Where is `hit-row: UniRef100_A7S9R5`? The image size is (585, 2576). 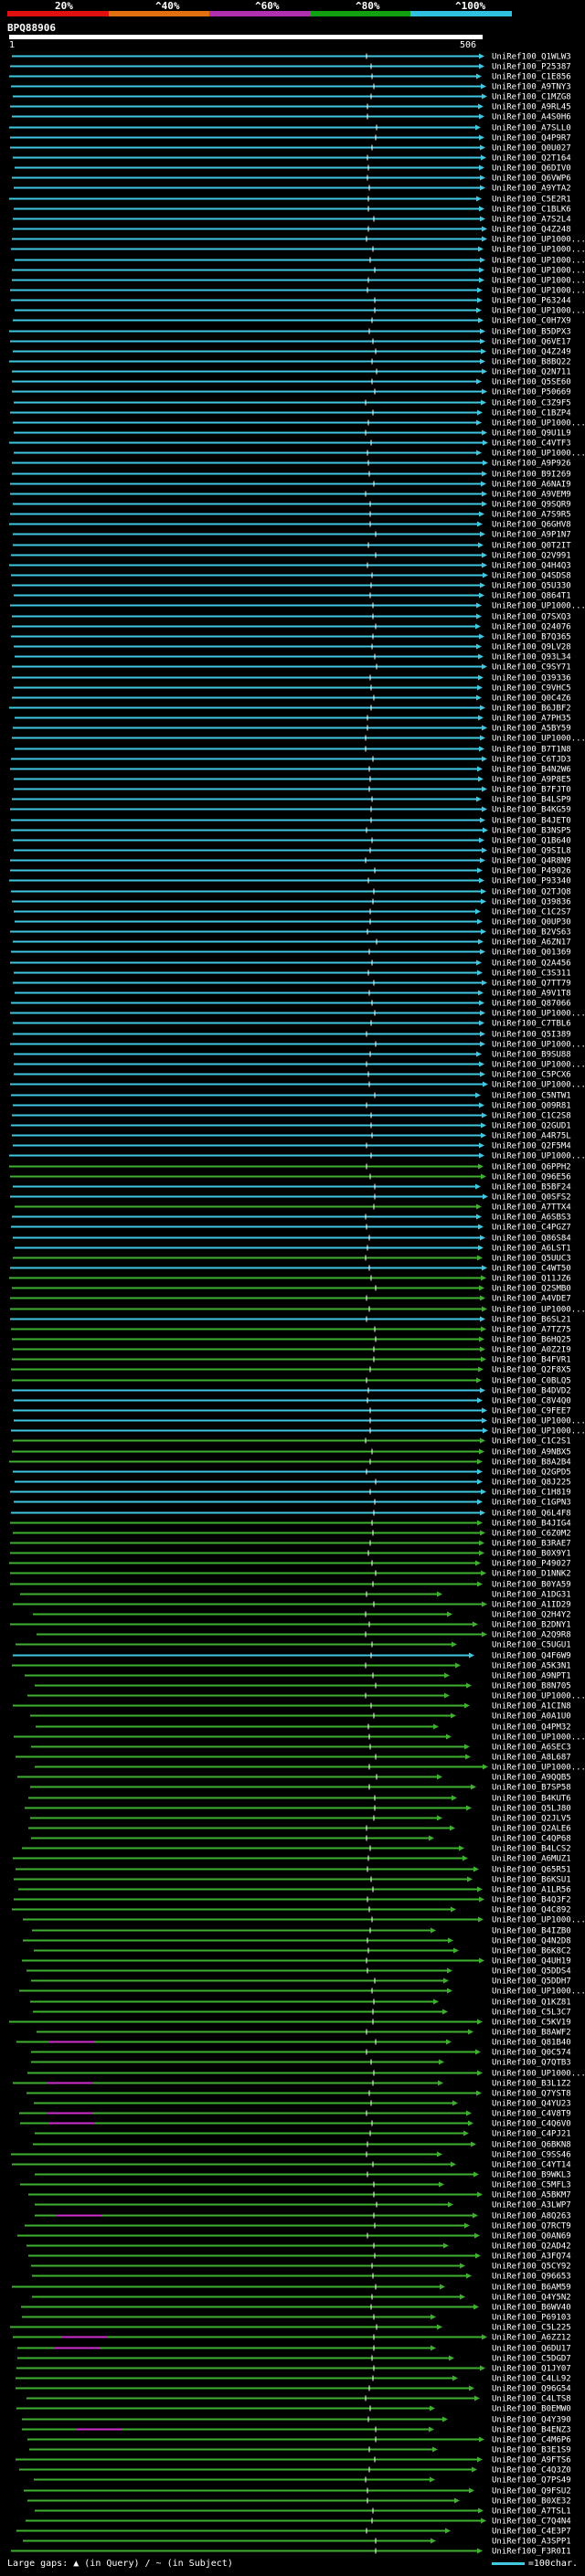 hit-row: UniRef100_A7S9R5 is located at coordinates (290, 515).